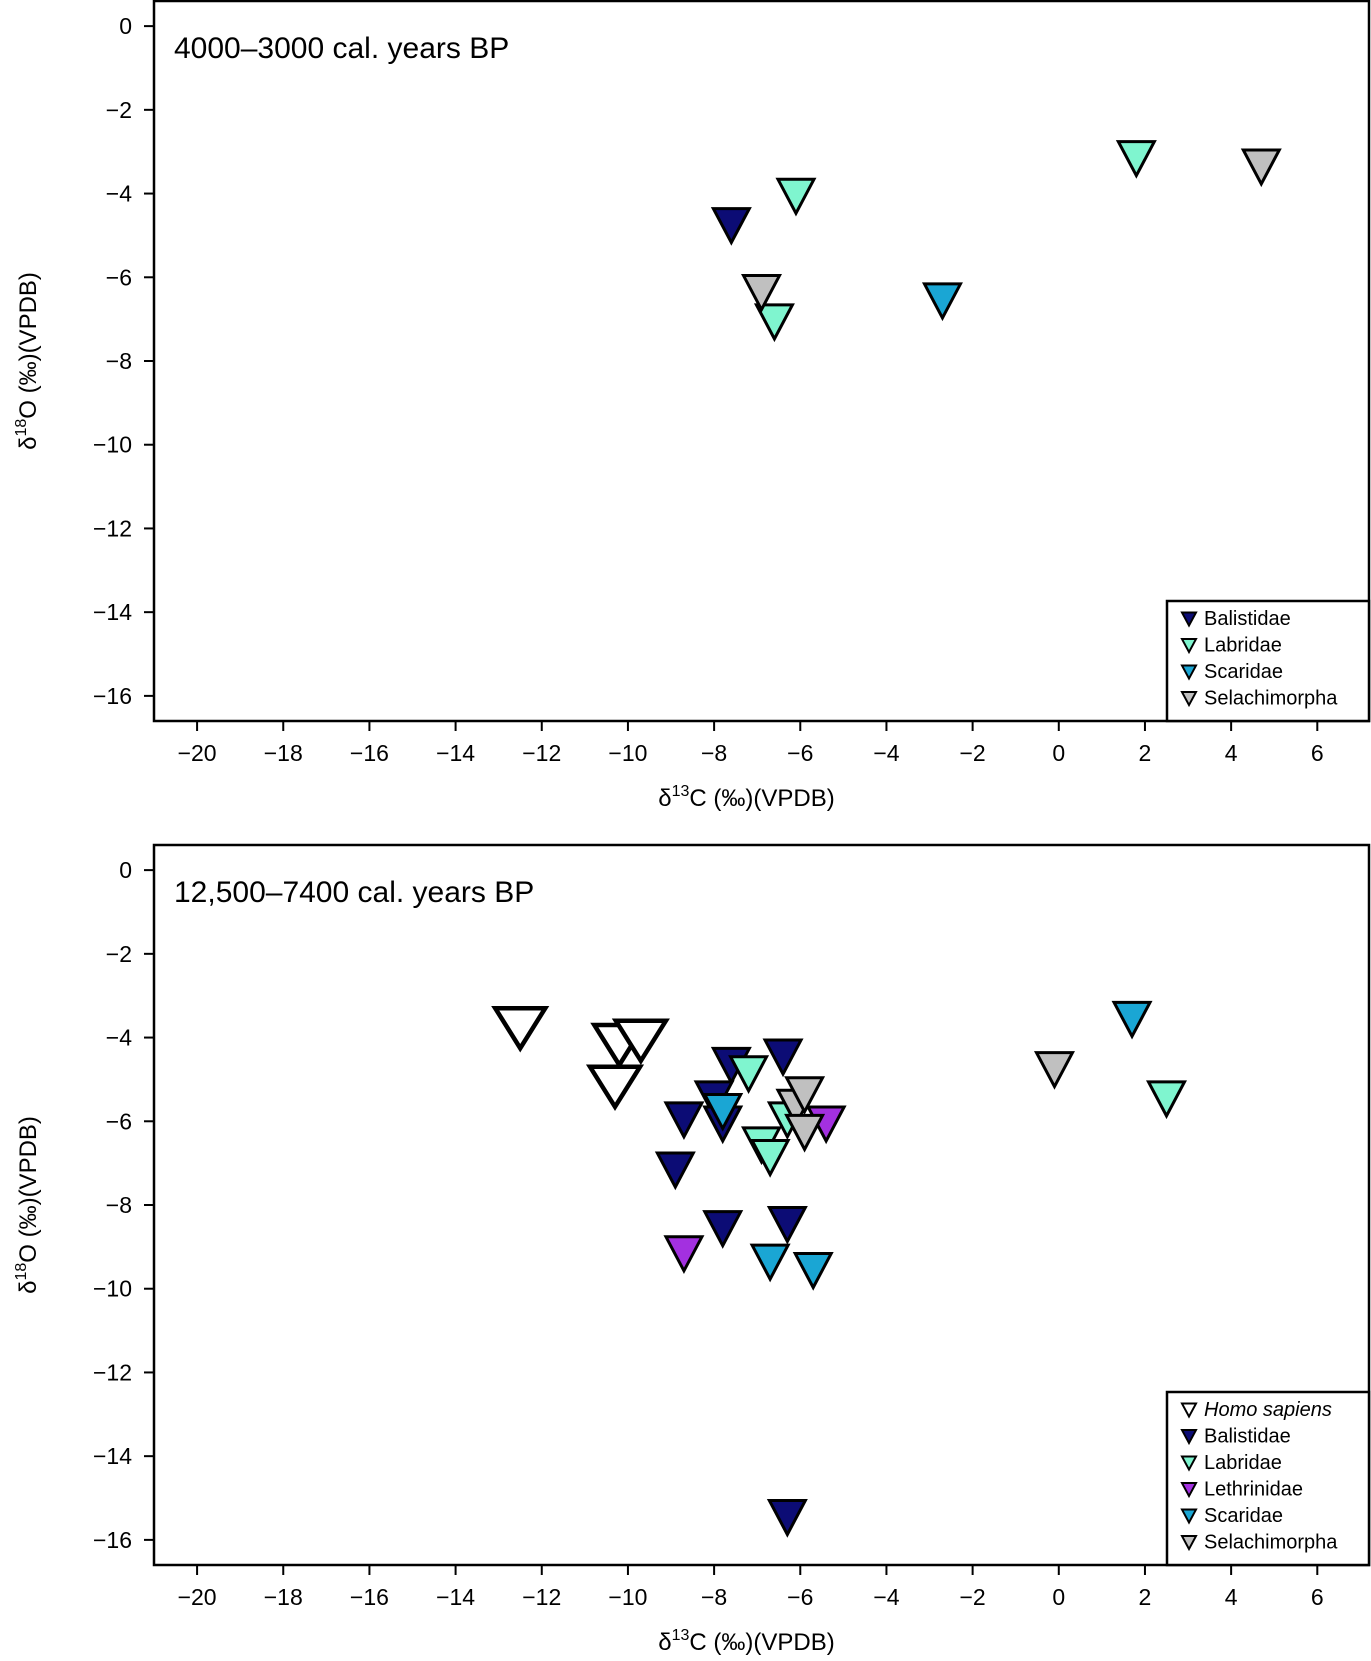 The height and width of the screenshot is (1661, 1371). I want to click on series-selachimorpha, so click(925, 1102).